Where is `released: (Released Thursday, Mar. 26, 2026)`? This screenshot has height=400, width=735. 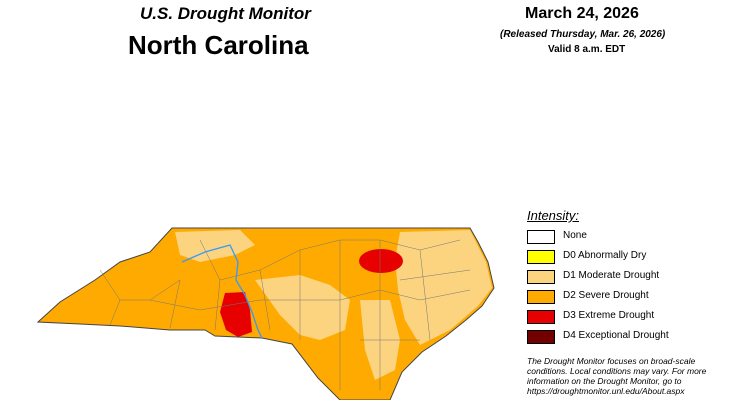 released: (Released Thursday, Mar. 26, 2026) is located at coordinates (583, 34).